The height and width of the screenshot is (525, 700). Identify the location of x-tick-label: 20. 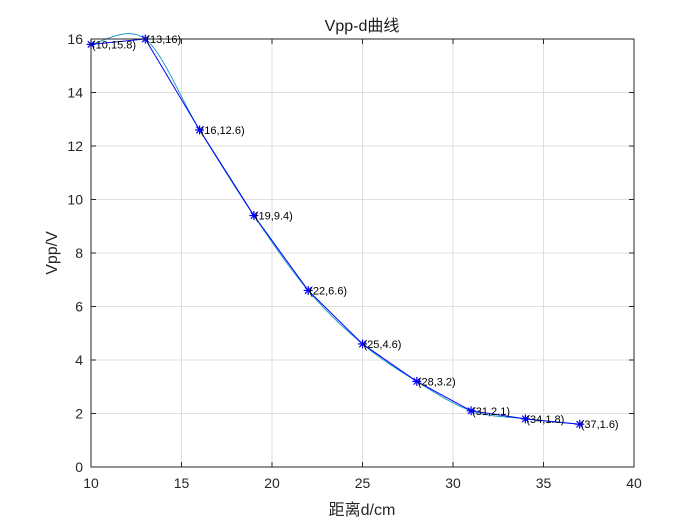
(272, 483).